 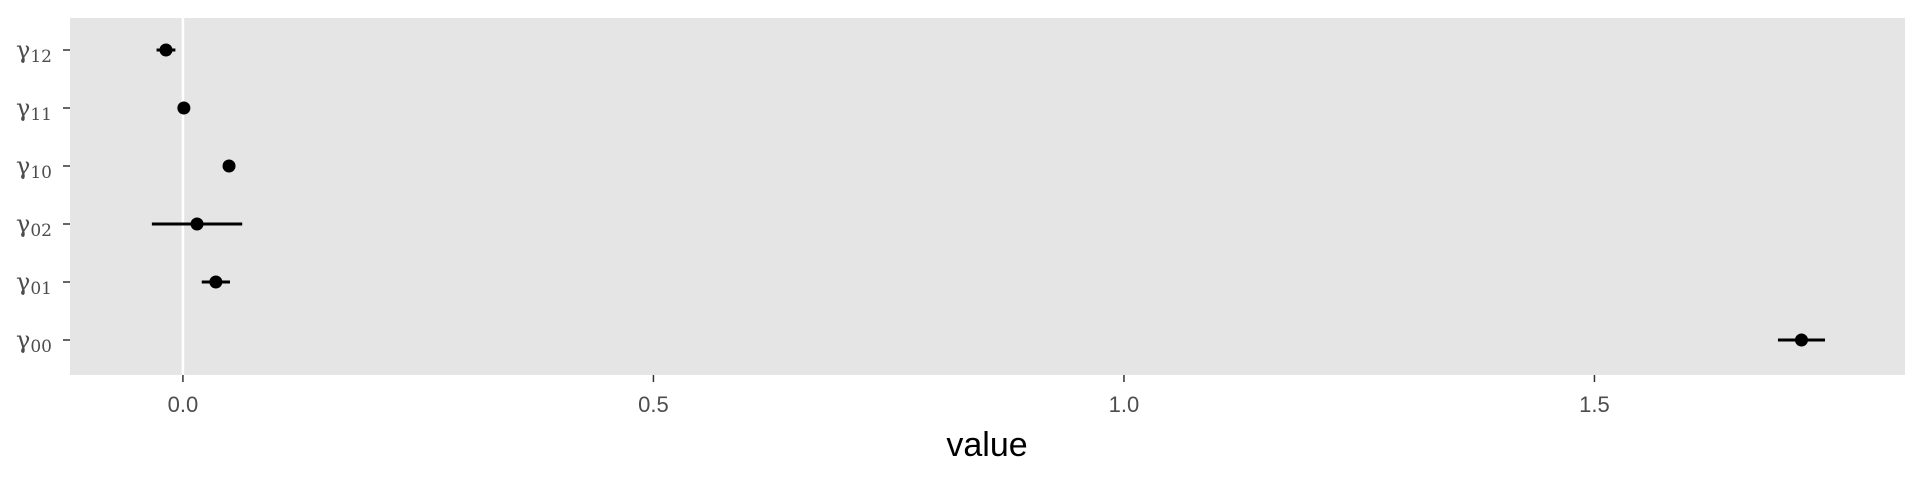 What do you see at coordinates (41, 173) in the screenshot?
I see `y-label-subscript: 10` at bounding box center [41, 173].